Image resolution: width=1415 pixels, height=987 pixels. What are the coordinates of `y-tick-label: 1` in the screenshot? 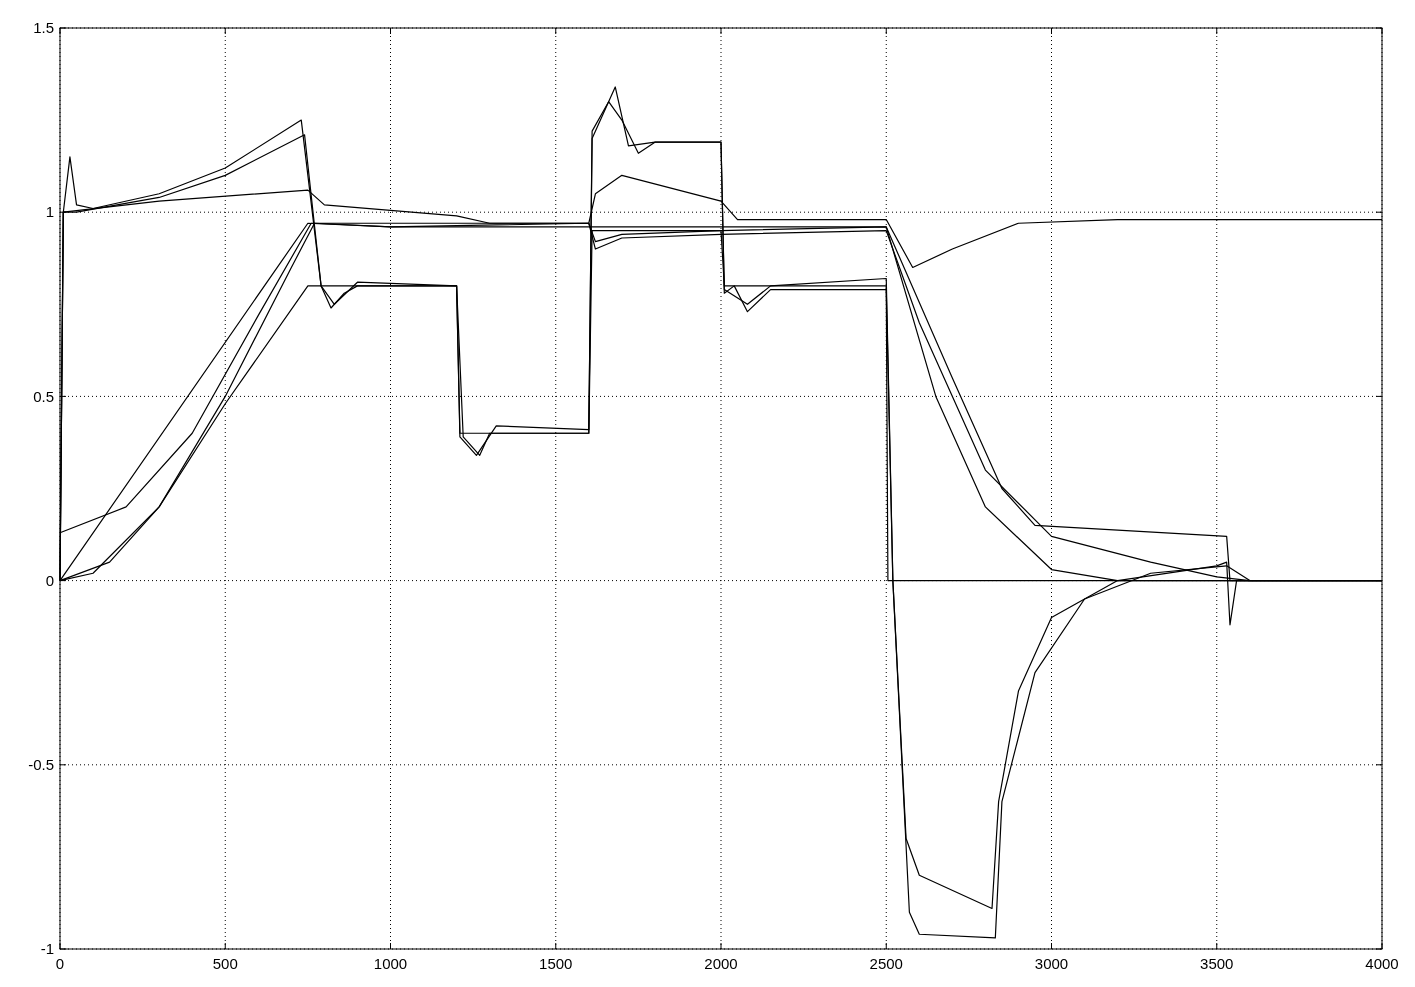 It's located at (49, 212).